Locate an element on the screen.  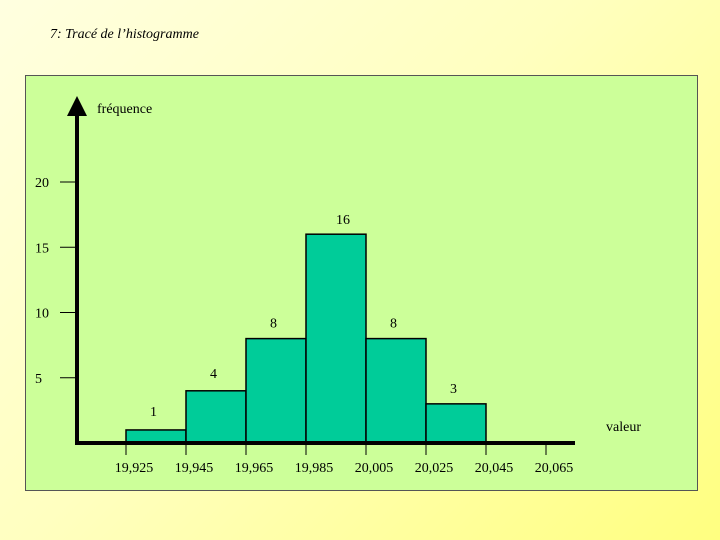
x-tick-label: 19,985 is located at coordinates (314, 468).